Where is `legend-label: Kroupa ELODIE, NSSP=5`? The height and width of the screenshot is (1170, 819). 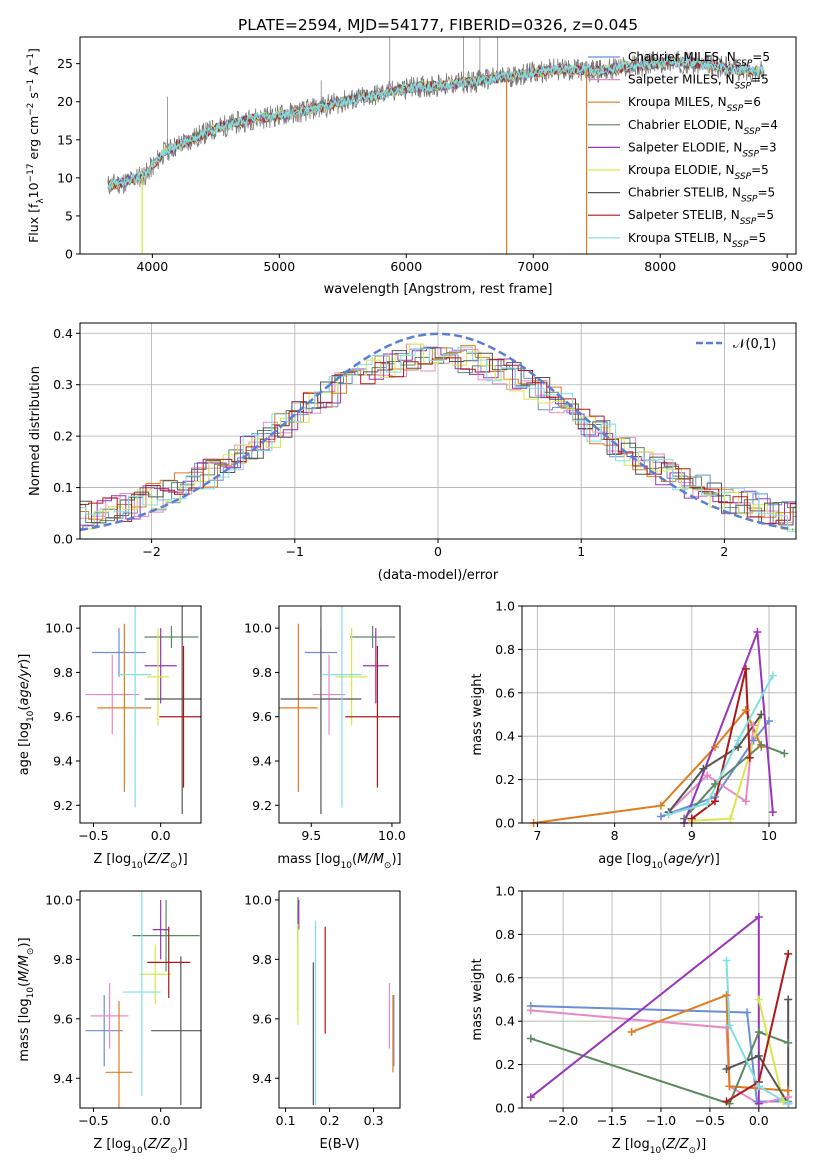
legend-label: Kroupa ELODIE, NSSP=5 is located at coordinates (698, 172).